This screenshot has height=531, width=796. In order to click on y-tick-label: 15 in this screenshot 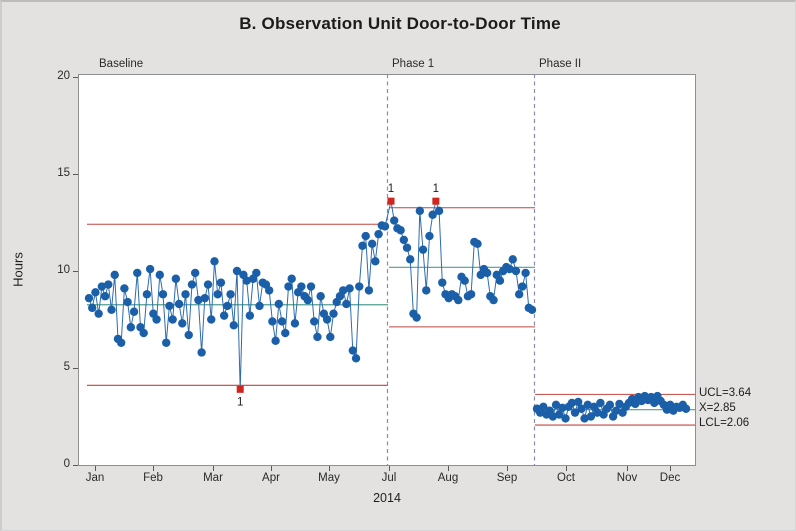, I will do `click(63, 173)`.